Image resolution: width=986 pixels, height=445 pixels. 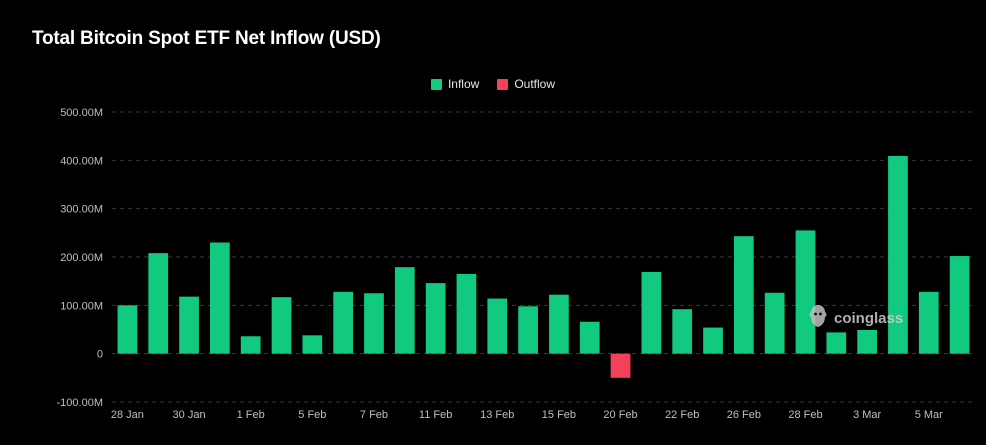 What do you see at coordinates (81, 113) in the screenshot?
I see `y-tick-label: 500.00M` at bounding box center [81, 113].